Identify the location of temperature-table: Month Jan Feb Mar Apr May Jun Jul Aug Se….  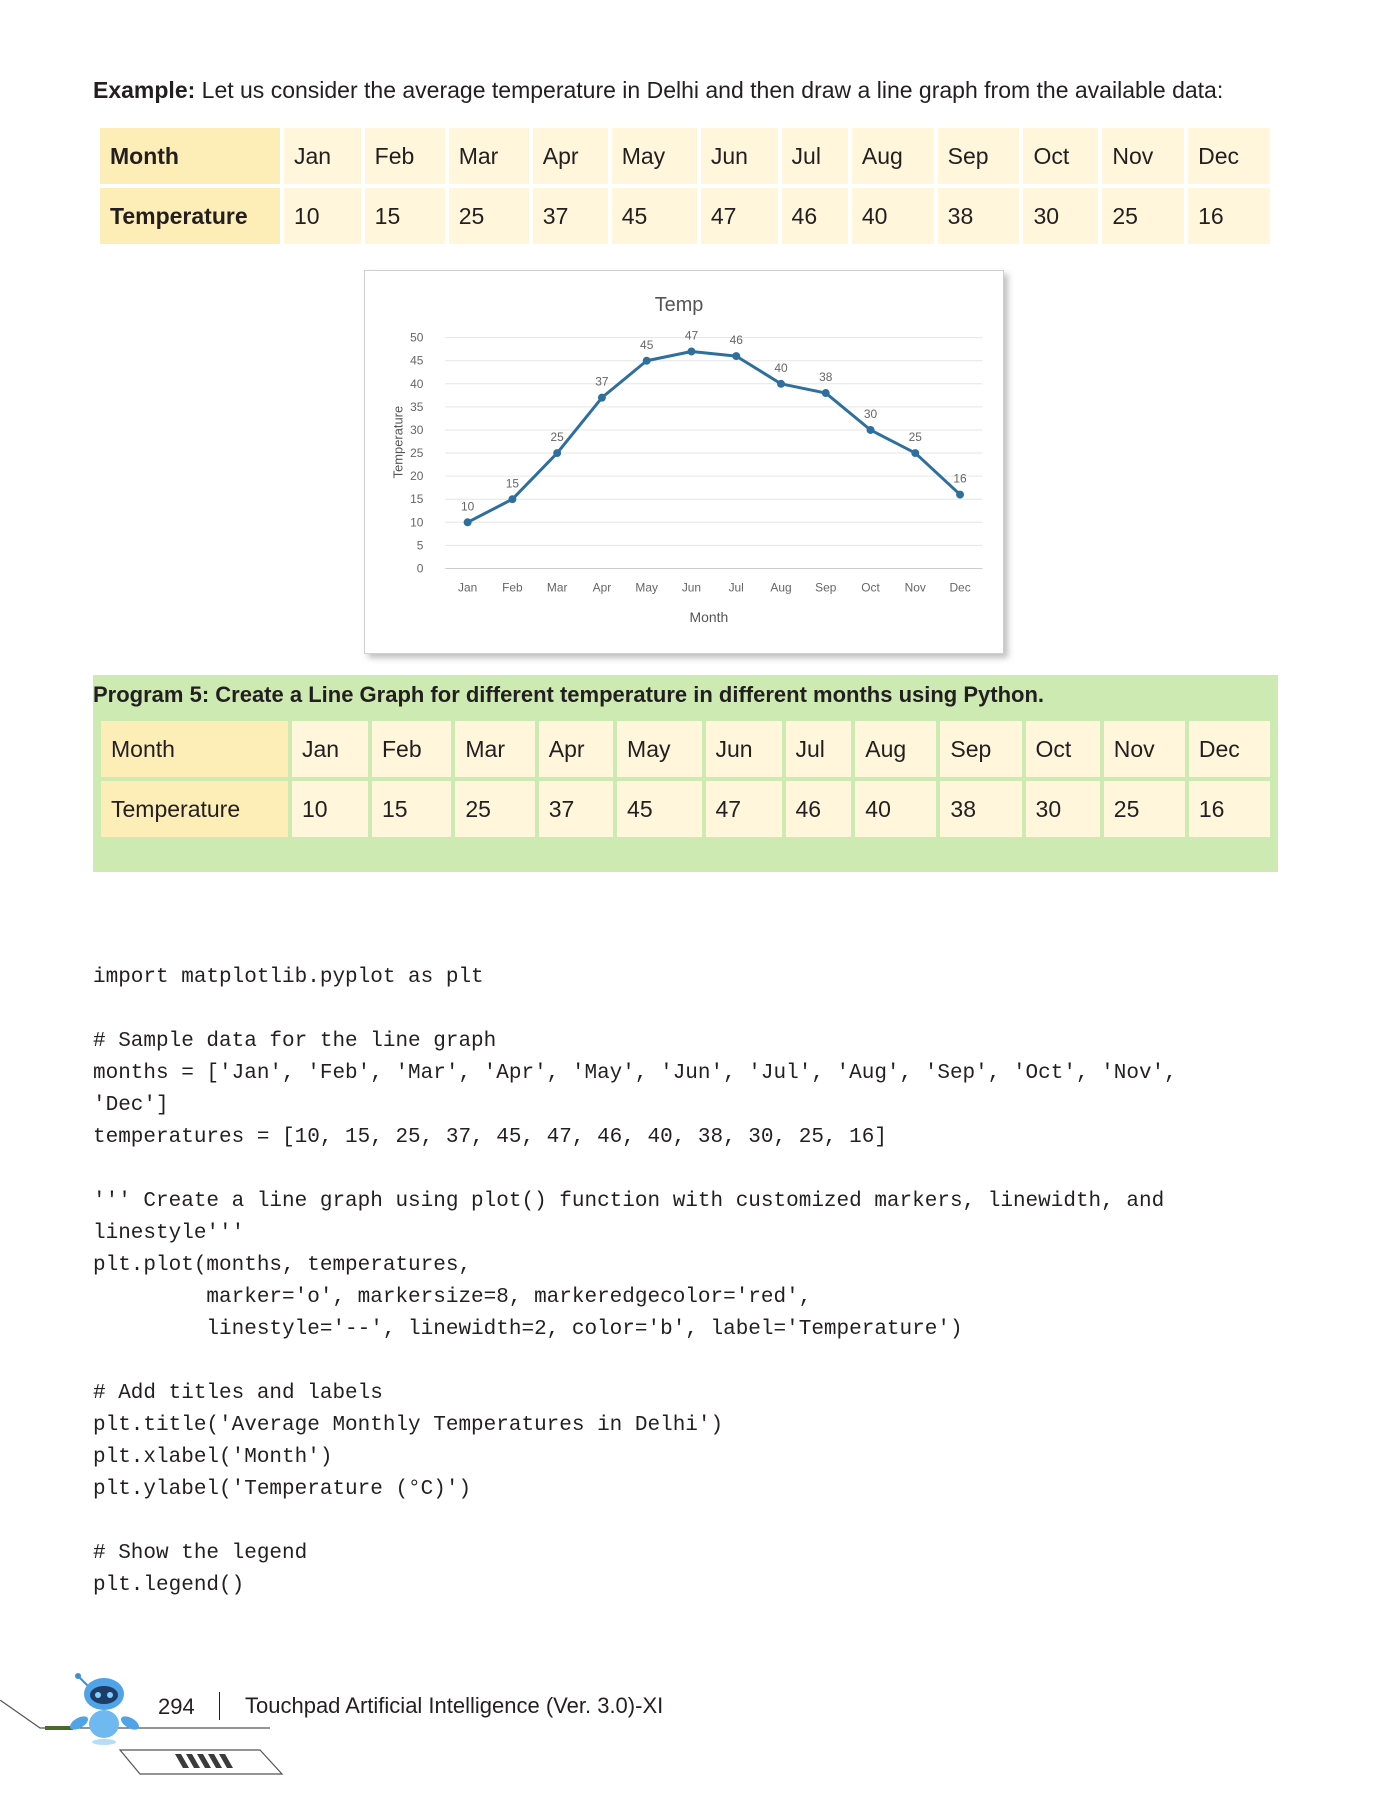
(685, 186).